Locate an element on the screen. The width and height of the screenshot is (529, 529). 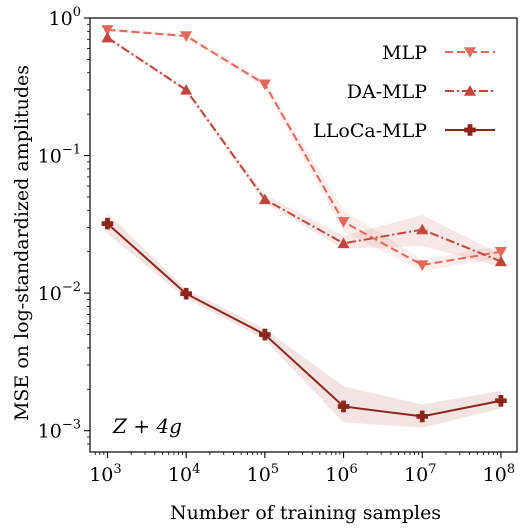
x-axis-label: Number of training samples is located at coordinates (305, 513).